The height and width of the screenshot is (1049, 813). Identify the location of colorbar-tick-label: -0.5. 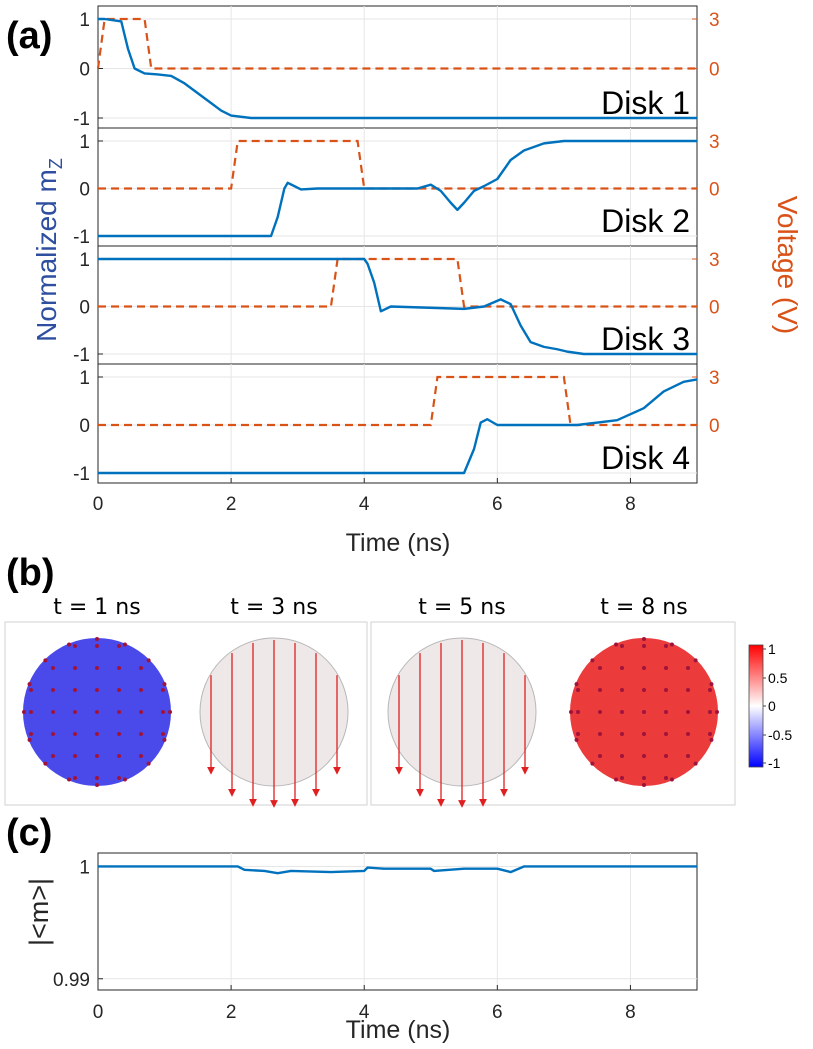
(780, 735).